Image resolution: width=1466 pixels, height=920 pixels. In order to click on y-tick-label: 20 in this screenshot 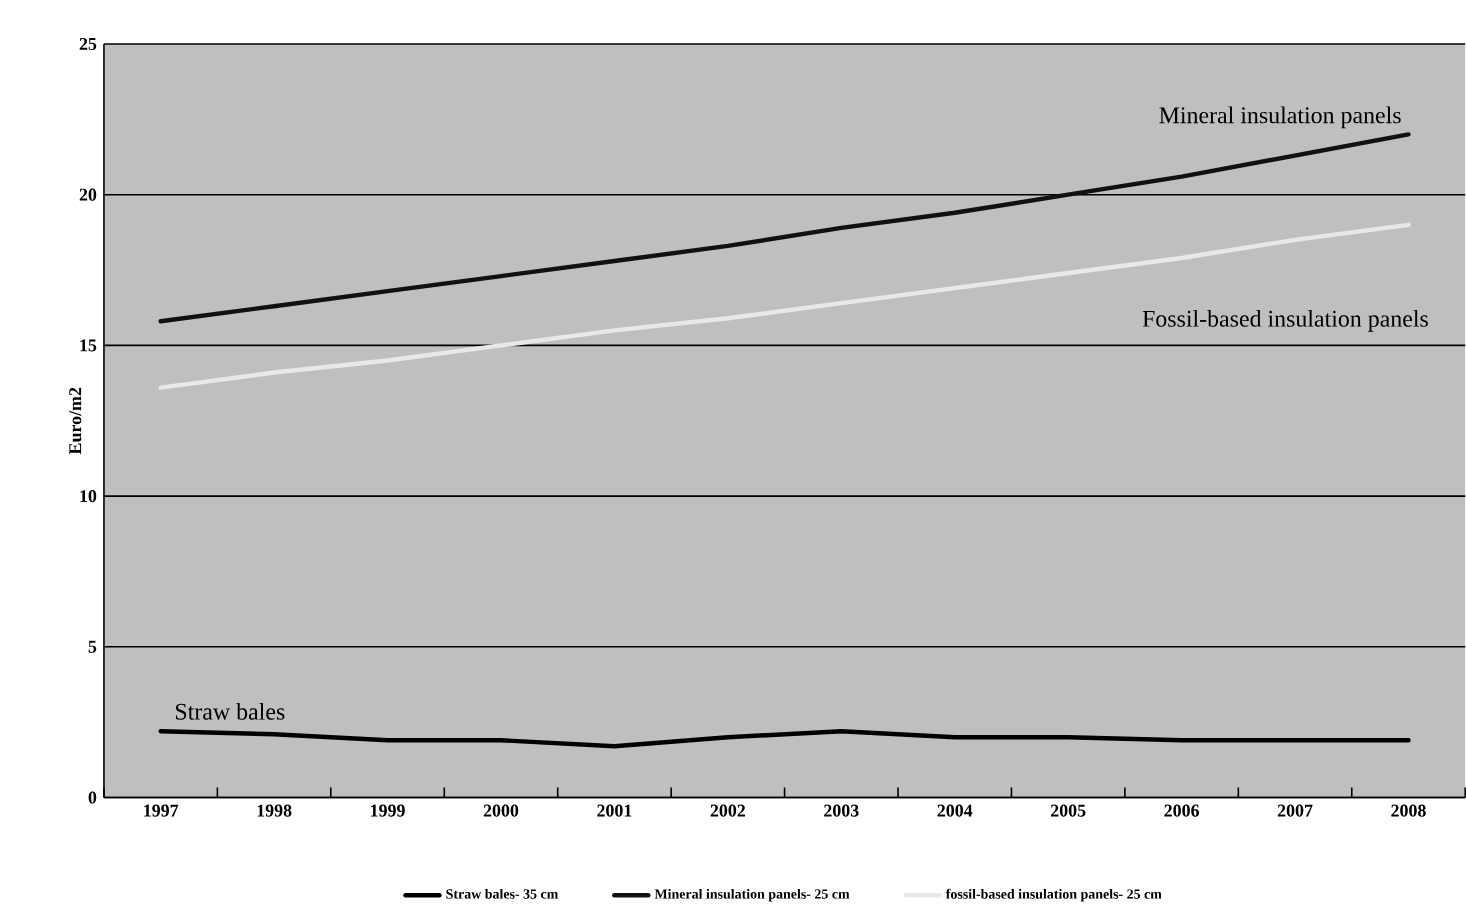, I will do `click(88, 194)`.